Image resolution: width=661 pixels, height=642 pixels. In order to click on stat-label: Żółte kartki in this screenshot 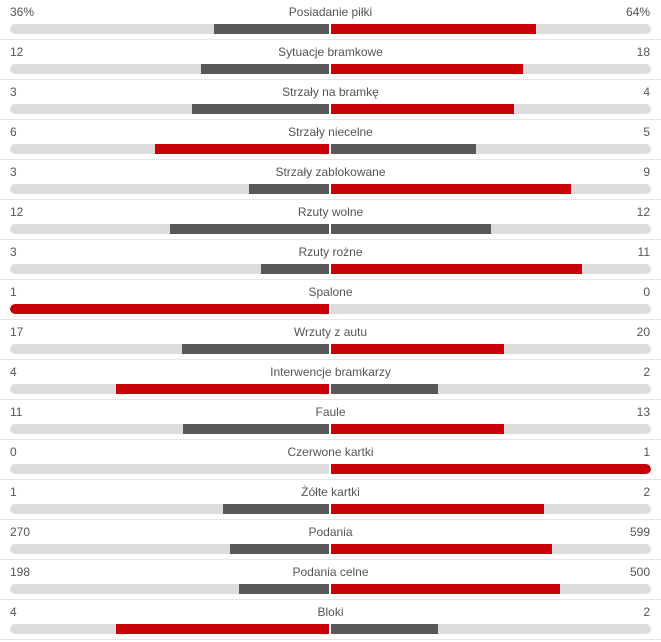, I will do `click(330, 492)`.